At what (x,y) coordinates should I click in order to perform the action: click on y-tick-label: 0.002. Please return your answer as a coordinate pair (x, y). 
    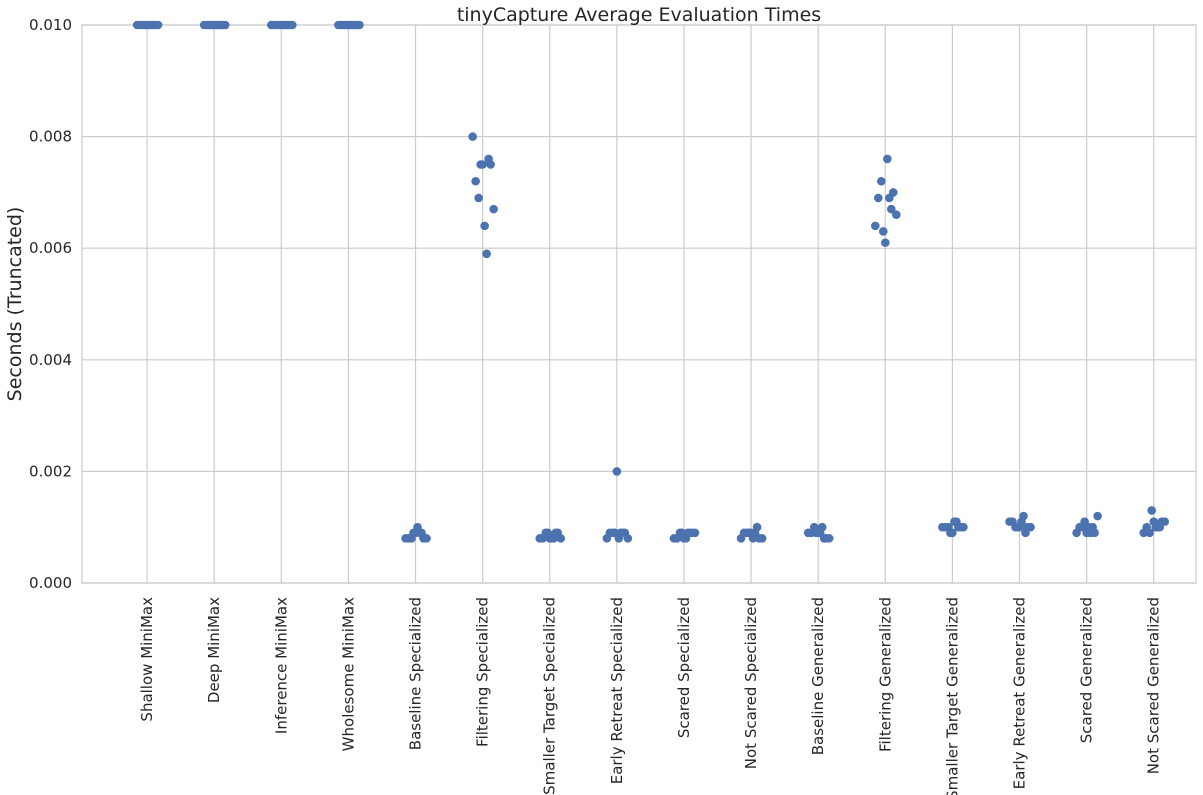
    Looking at the image, I should click on (50, 471).